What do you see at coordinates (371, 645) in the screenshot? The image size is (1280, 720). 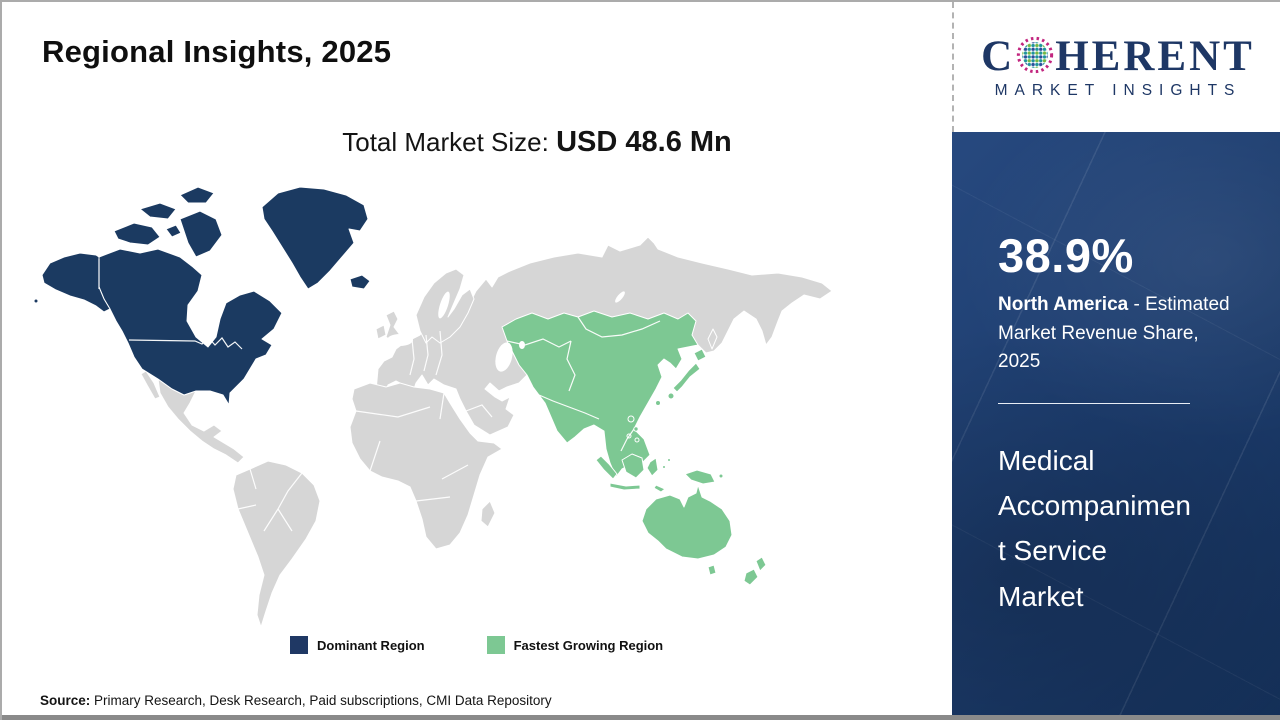 I see `dominant-region-label: Dominant Region` at bounding box center [371, 645].